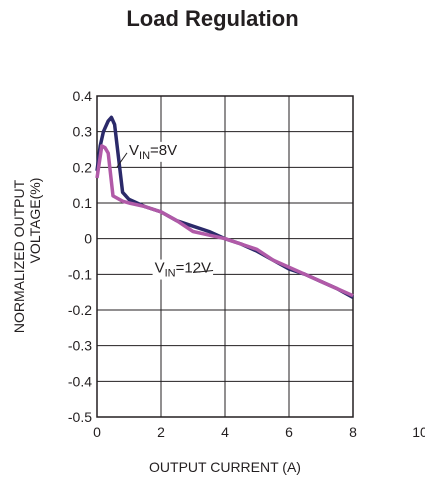 This screenshot has height=481, width=425. I want to click on y-tick-label-4: 0, so click(88, 239).